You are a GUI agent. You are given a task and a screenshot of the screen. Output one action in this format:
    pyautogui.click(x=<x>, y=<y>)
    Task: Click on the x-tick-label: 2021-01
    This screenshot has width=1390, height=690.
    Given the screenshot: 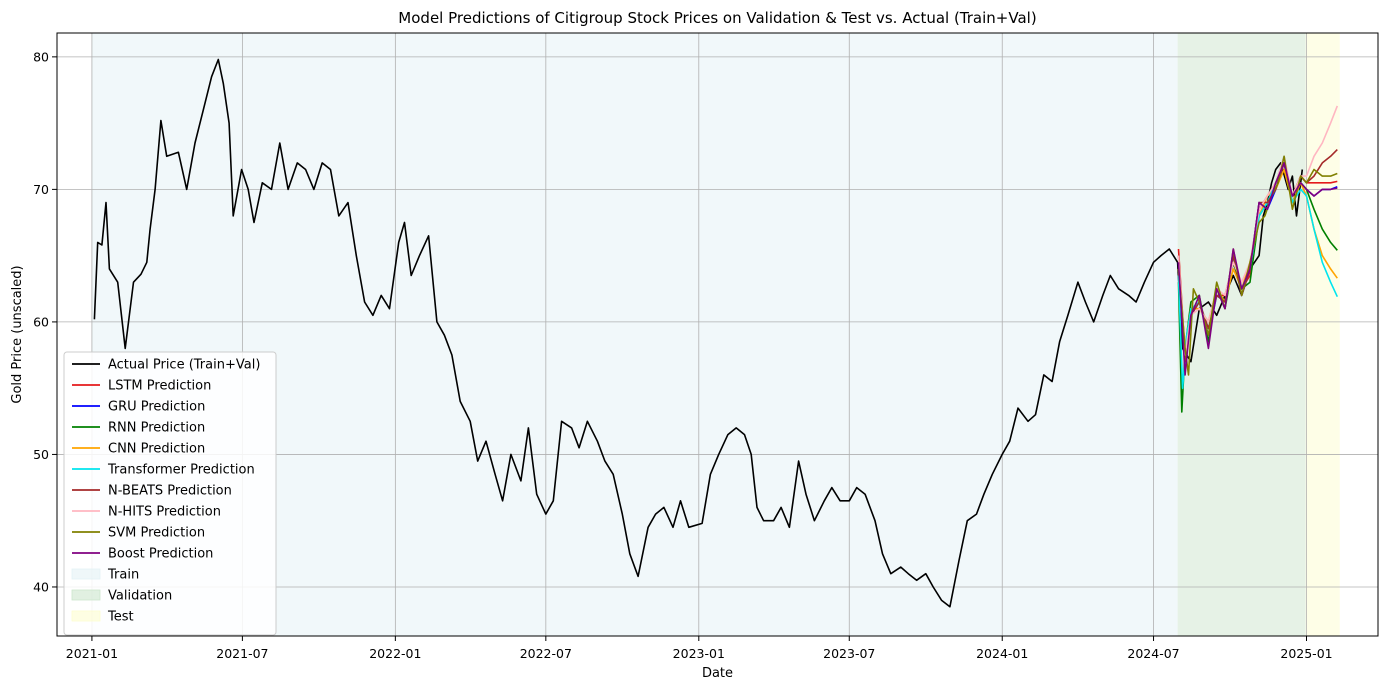 What is the action you would take?
    pyautogui.click(x=92, y=653)
    